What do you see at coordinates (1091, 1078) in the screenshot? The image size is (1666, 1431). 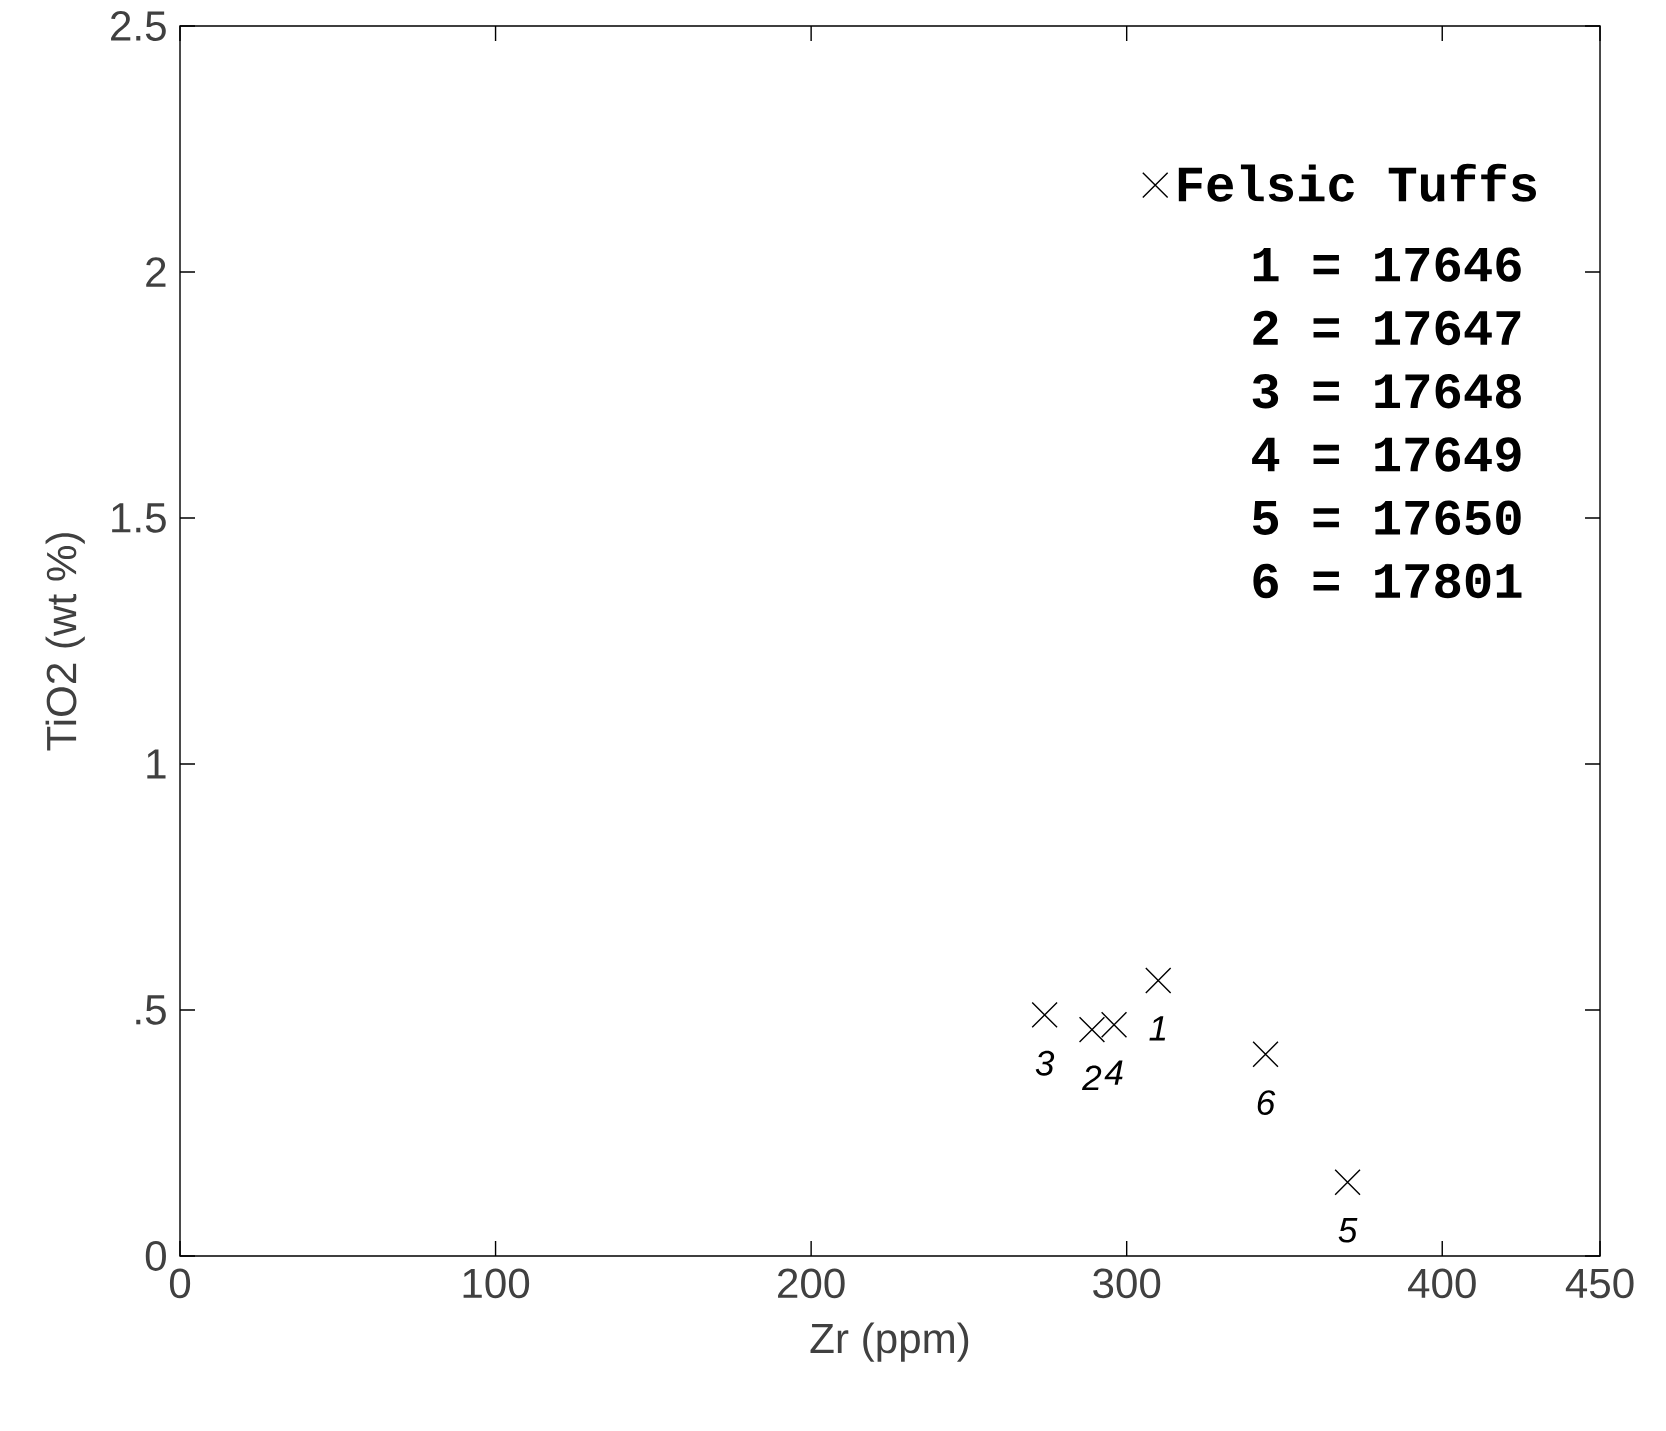 I see `annotation: 2` at bounding box center [1091, 1078].